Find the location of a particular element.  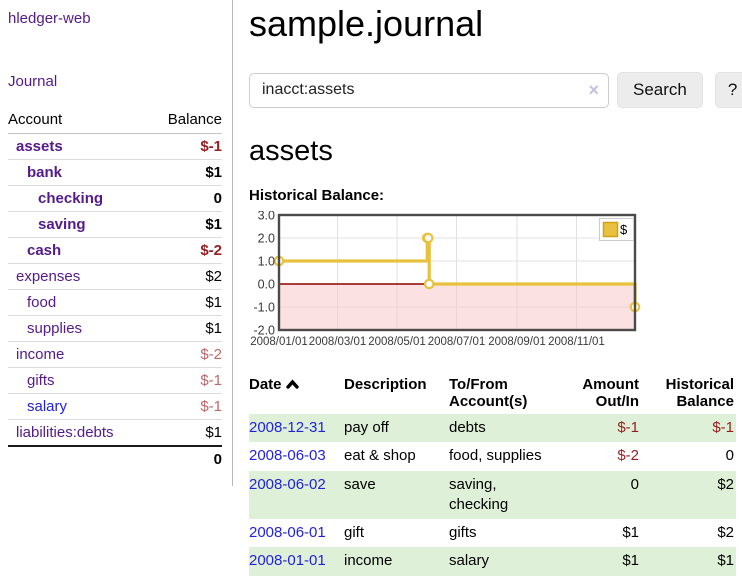

description-cell: income is located at coordinates (368, 561).